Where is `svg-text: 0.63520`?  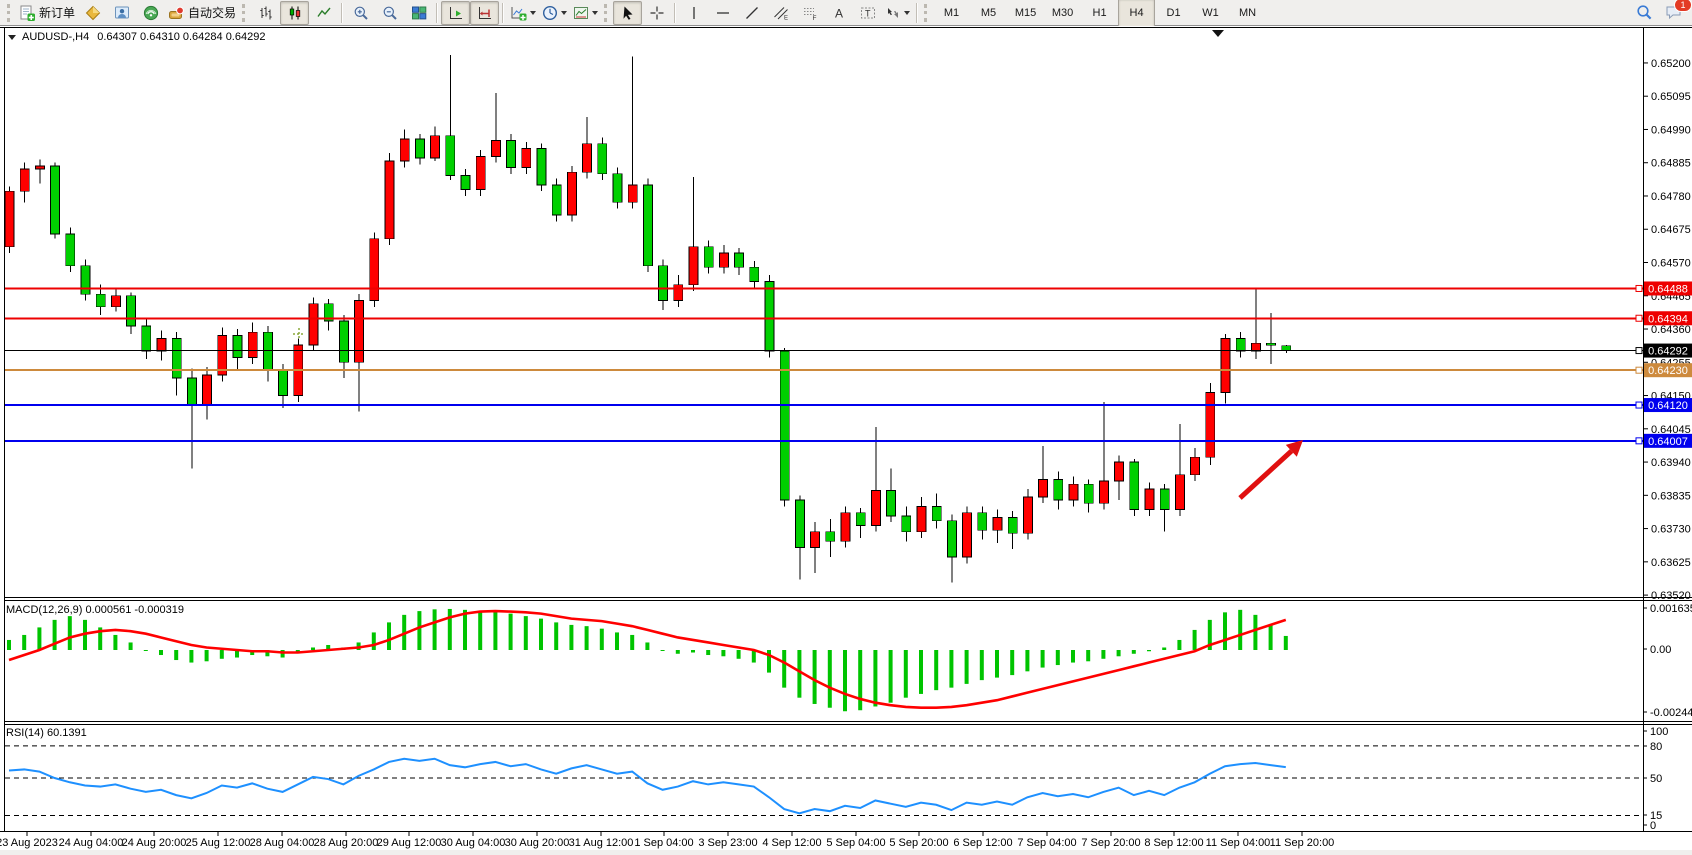 svg-text: 0.63520 is located at coordinates (1671, 596).